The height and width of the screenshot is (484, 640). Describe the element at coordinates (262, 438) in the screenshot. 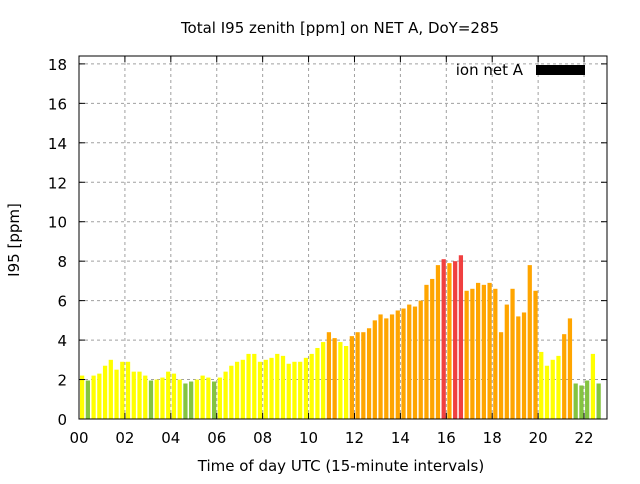

I see `x-tick-label: 08` at that location.